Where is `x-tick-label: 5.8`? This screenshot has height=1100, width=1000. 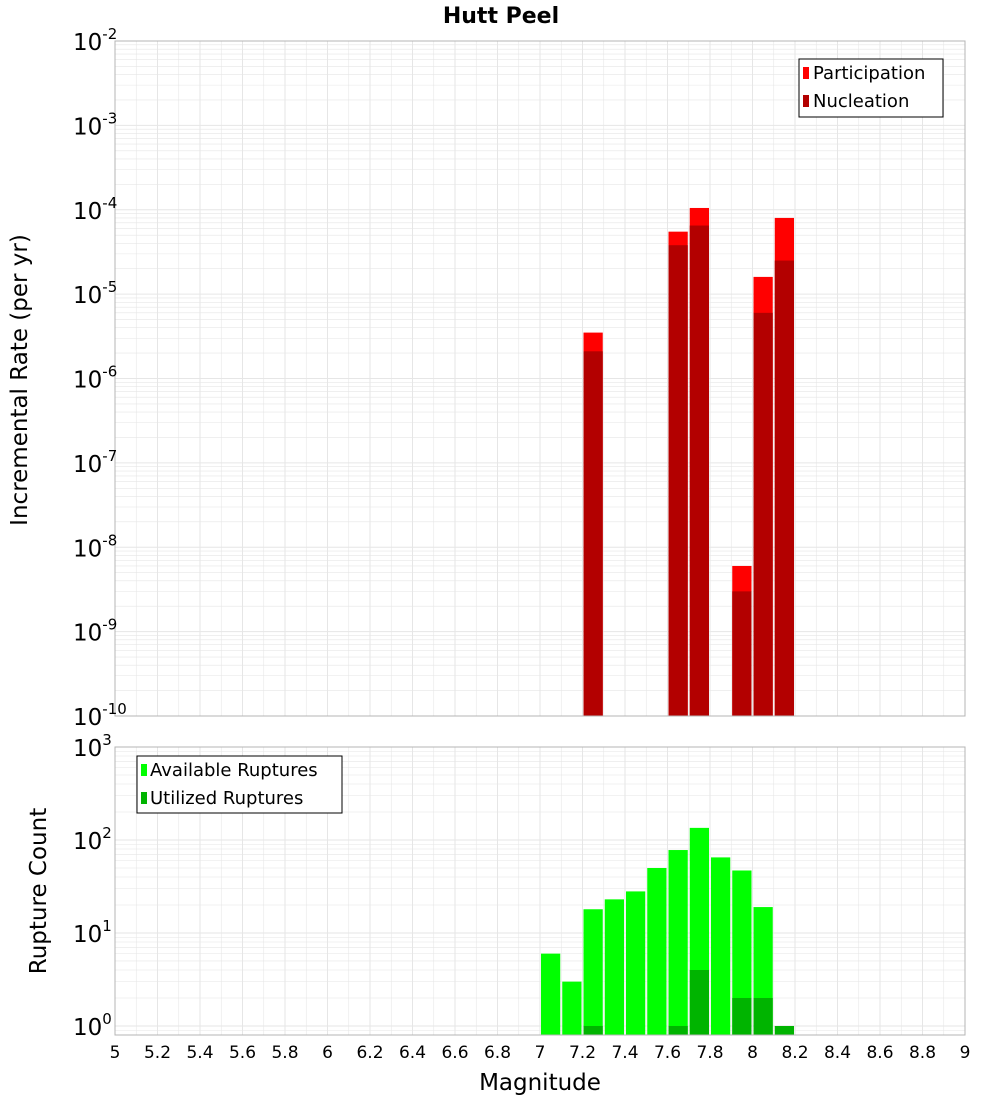 x-tick-label: 5.8 is located at coordinates (284, 1053).